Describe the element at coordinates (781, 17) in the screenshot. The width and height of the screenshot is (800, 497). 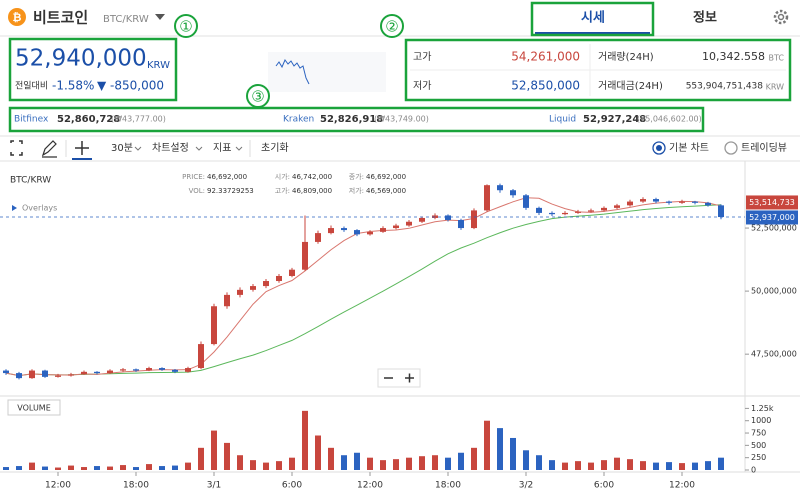
I see `settings-gear` at that location.